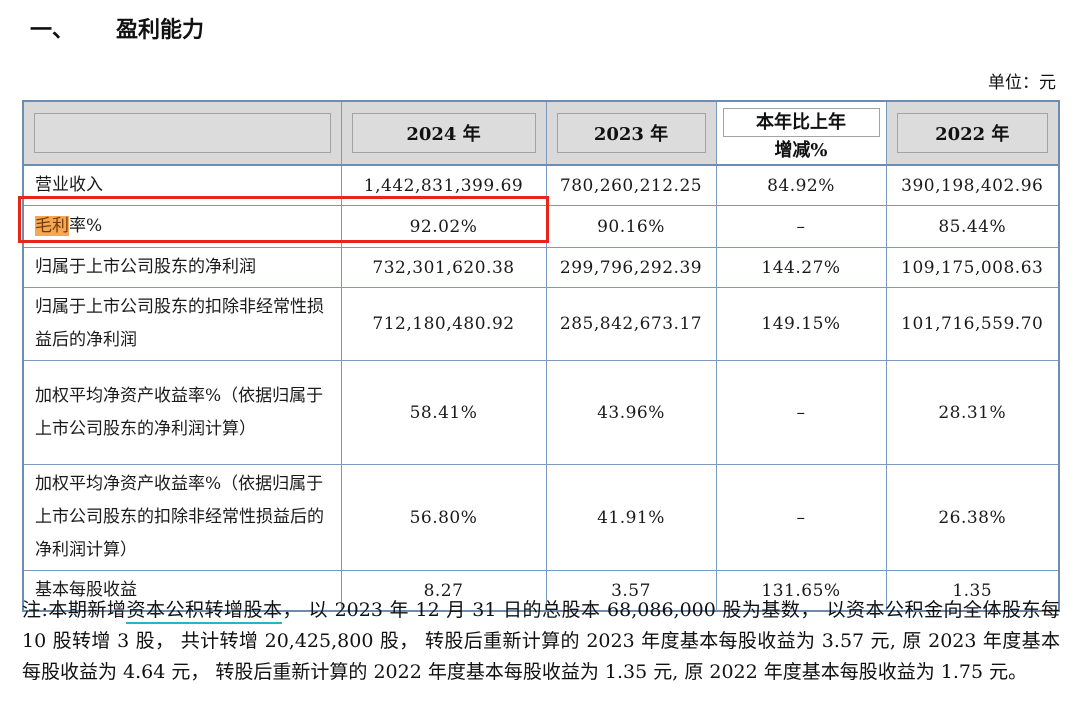  I want to click on row-value: 144.27%, so click(801, 267).